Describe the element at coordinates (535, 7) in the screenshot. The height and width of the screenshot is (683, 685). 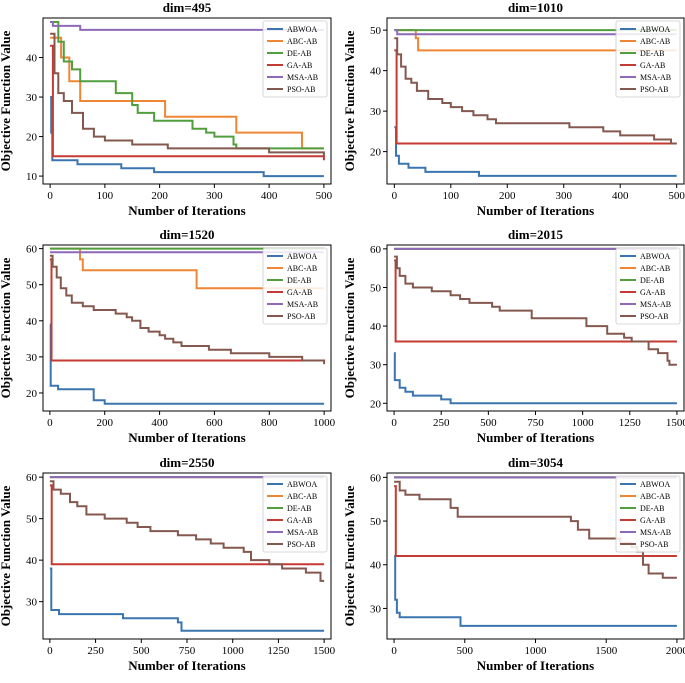
I see `chart-title: dim=1010` at that location.